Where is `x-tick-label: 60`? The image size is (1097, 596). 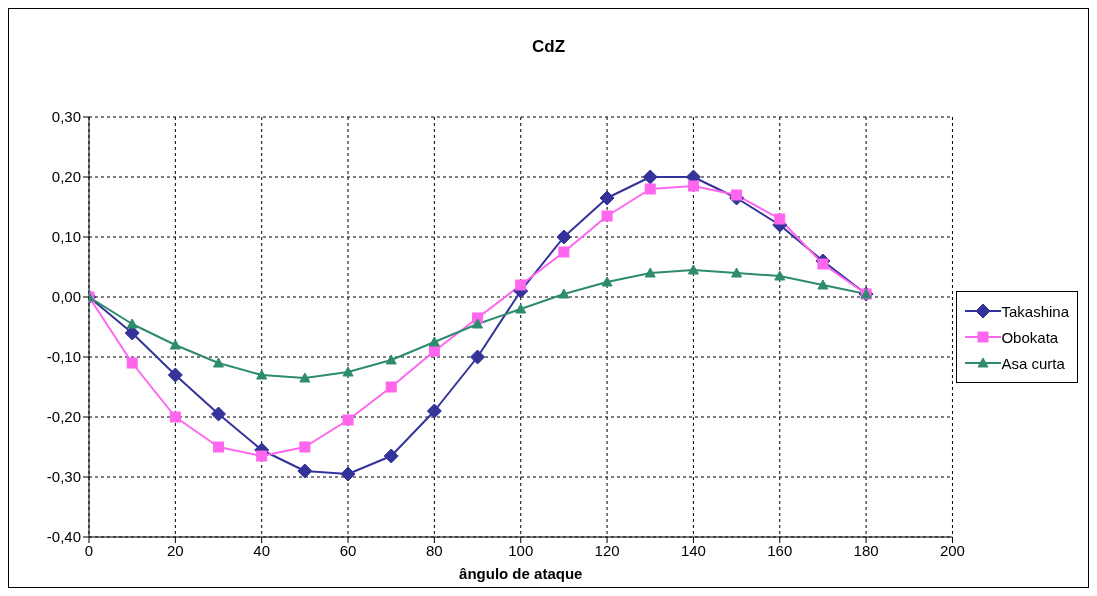 x-tick-label: 60 is located at coordinates (348, 550).